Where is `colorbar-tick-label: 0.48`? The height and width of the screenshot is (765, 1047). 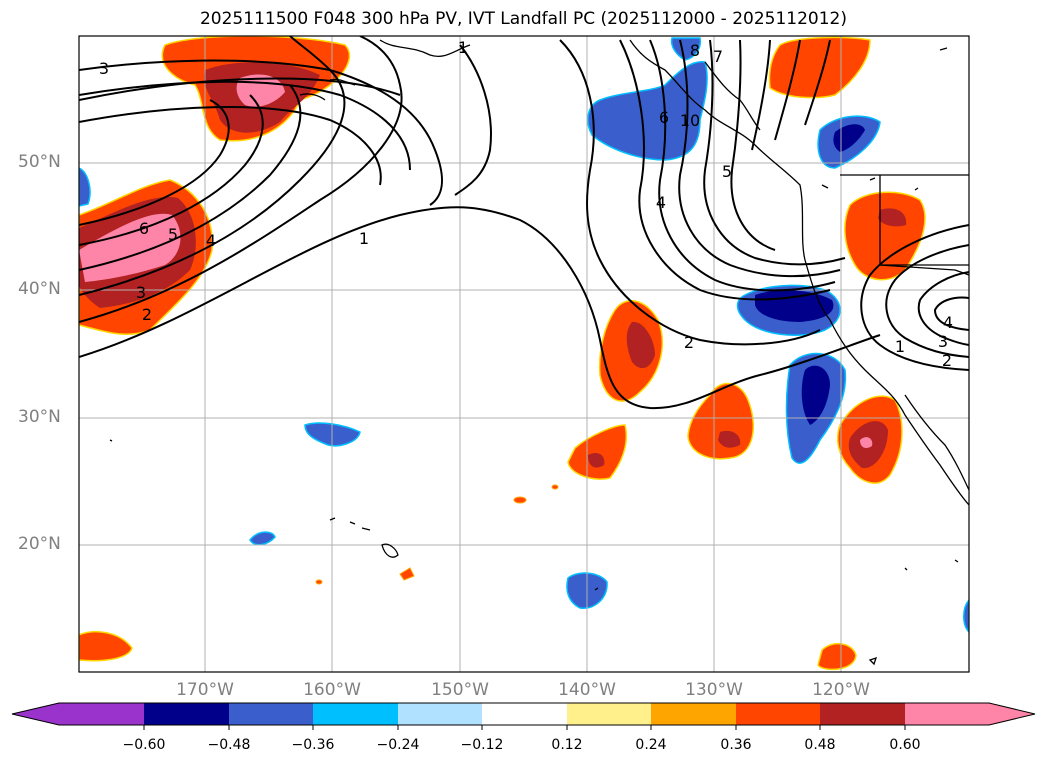
colorbar-tick-label: 0.48 is located at coordinates (820, 745).